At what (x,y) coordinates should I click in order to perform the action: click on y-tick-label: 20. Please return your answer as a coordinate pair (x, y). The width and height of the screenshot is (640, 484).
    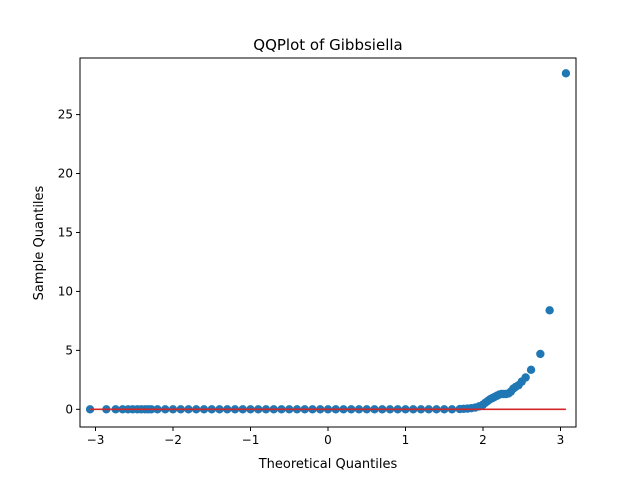
    Looking at the image, I should click on (65, 174).